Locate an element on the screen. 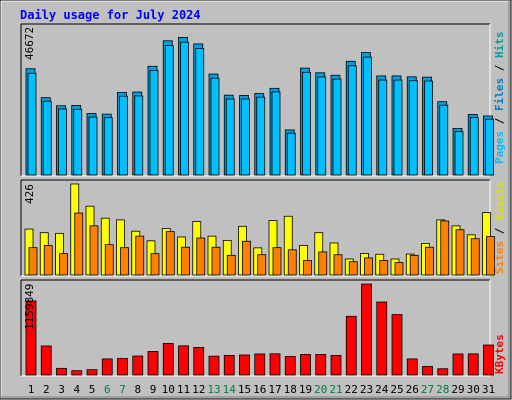  day-label: 7 is located at coordinates (122, 389).